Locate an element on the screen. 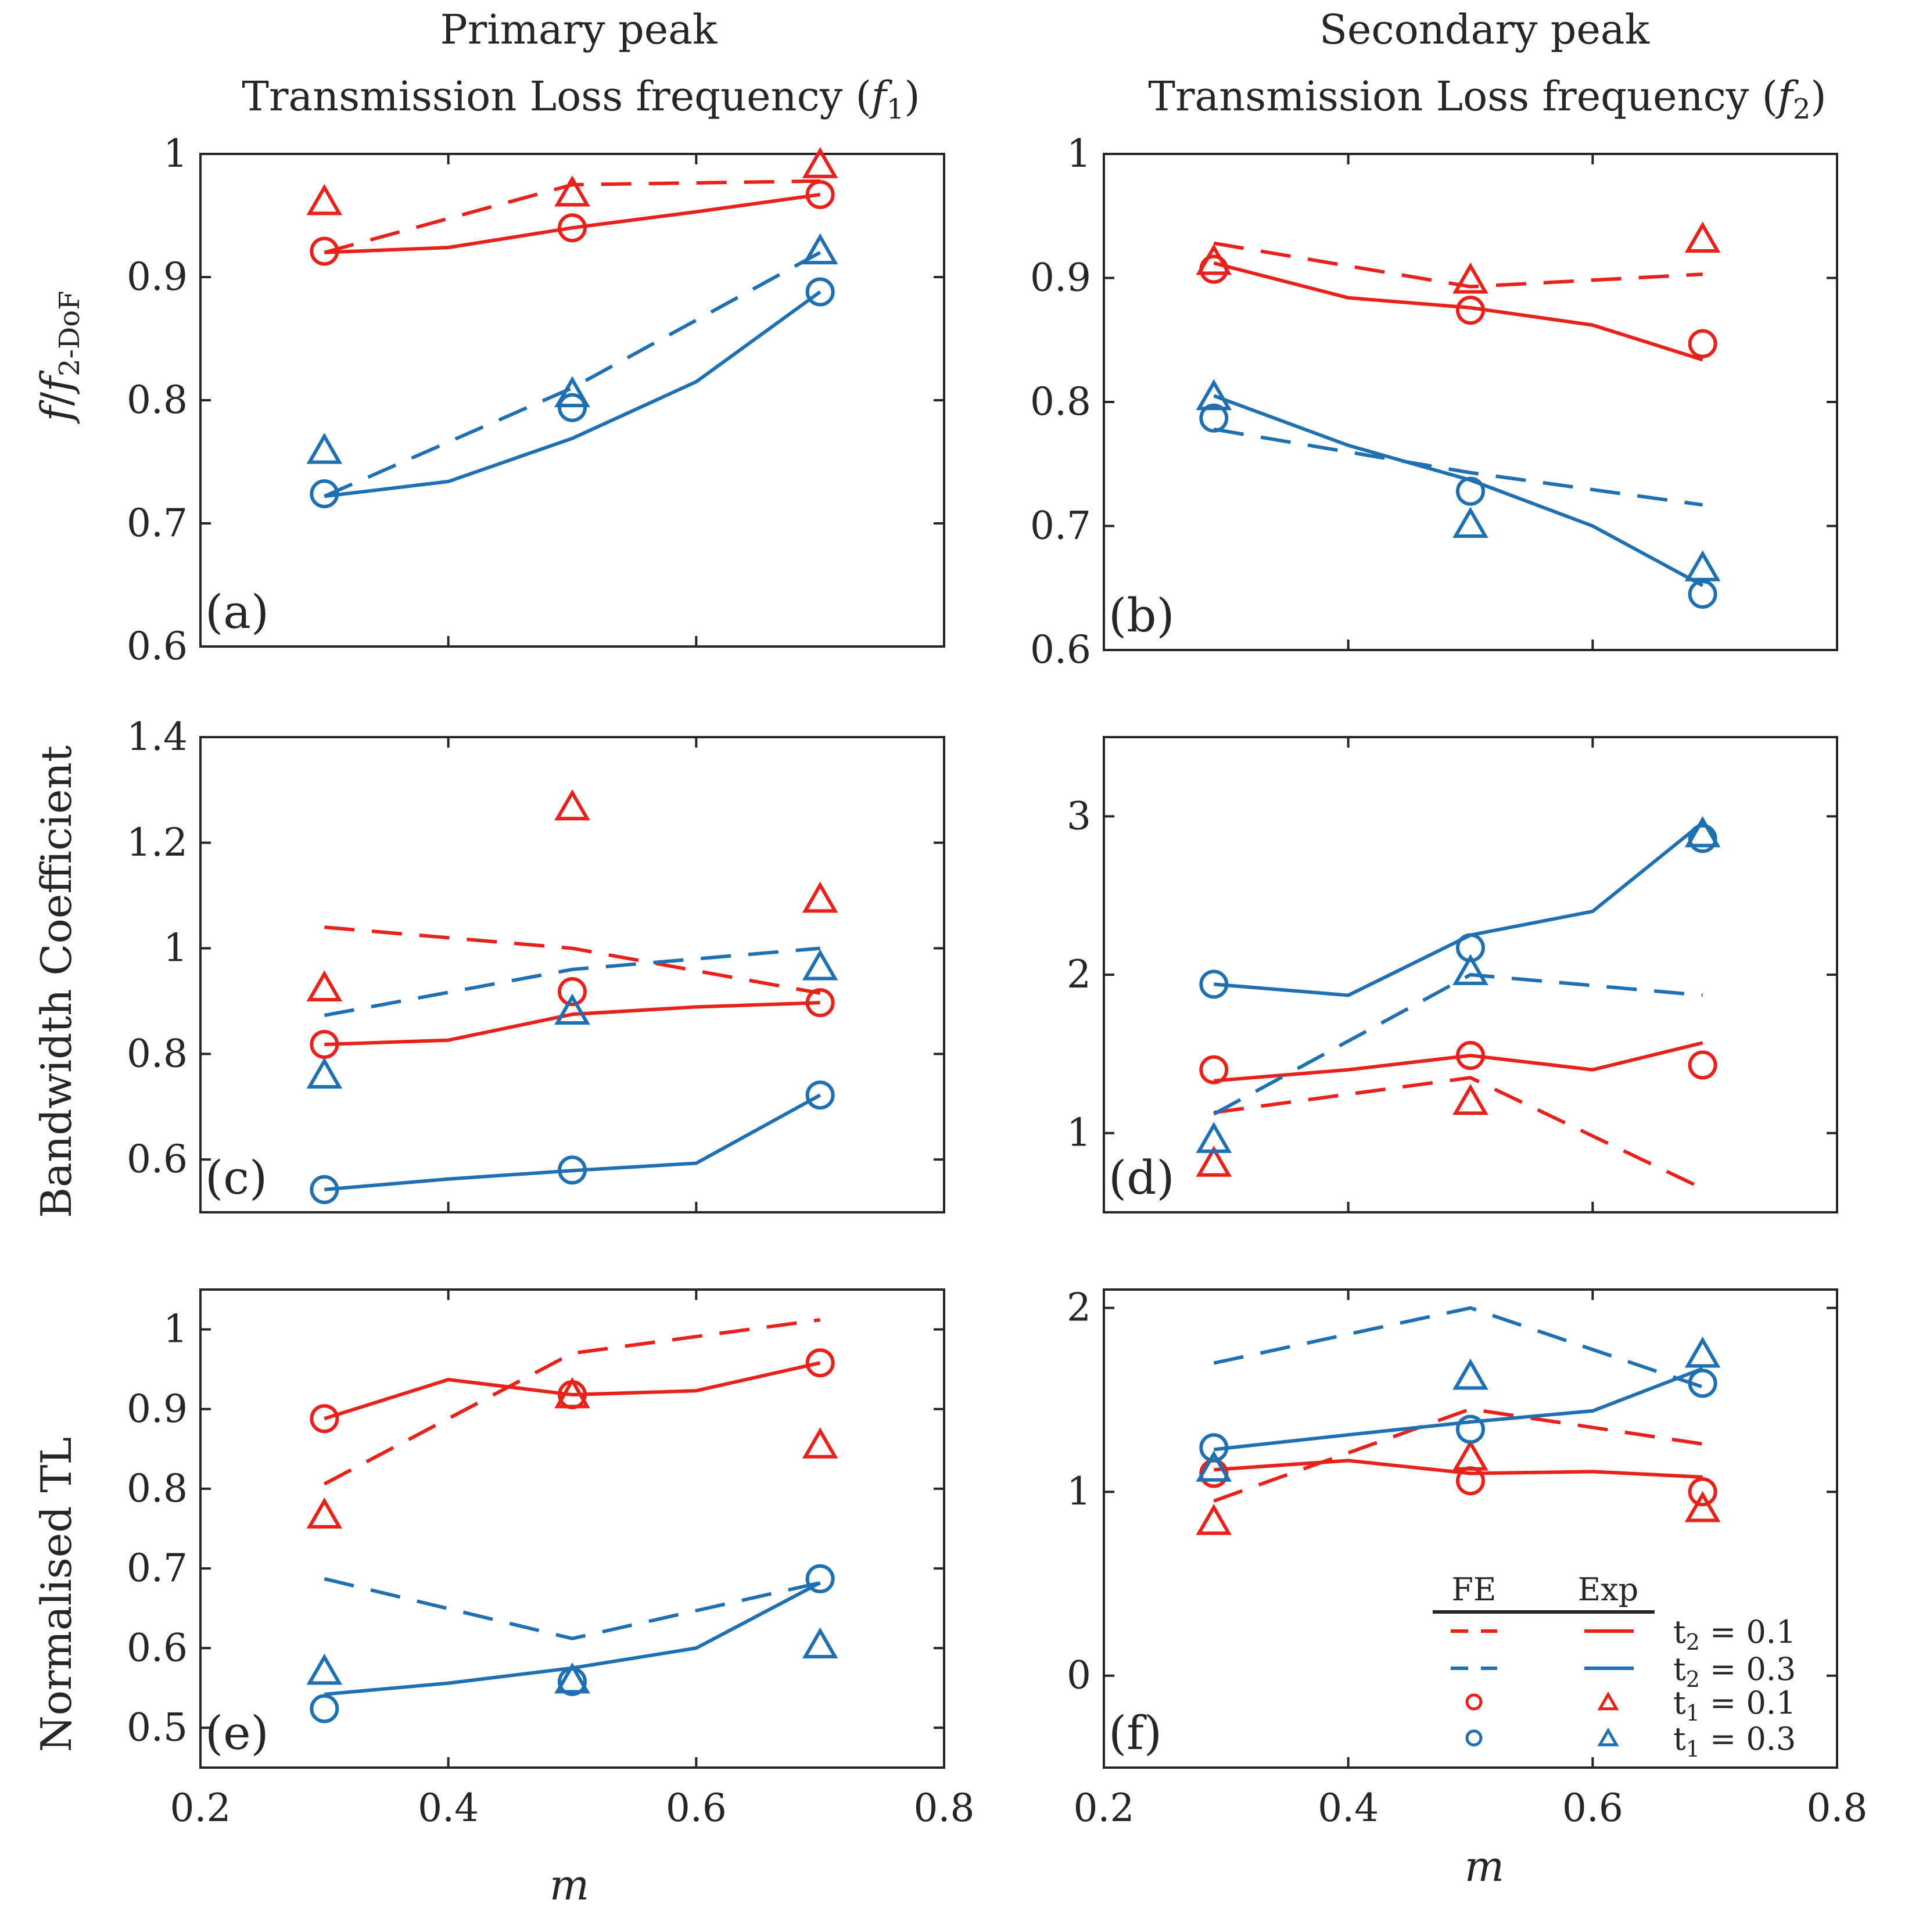  y-tick-label: 0.7 is located at coordinates (1060, 526).